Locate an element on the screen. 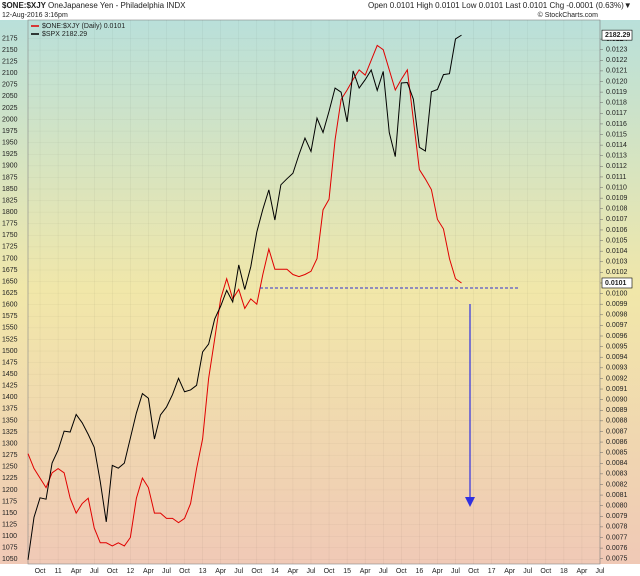  x-tick-label: 17 is located at coordinates (492, 571).